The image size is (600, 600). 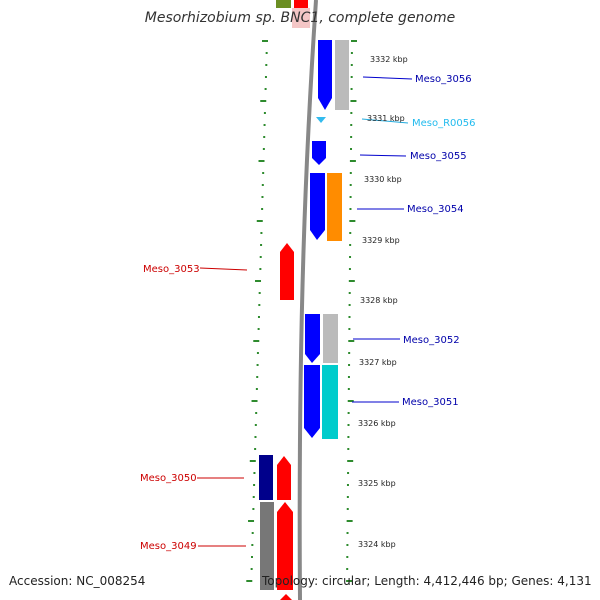 What do you see at coordinates (377, 544) in the screenshot?
I see `kbp-label: 3324 kbp` at bounding box center [377, 544].